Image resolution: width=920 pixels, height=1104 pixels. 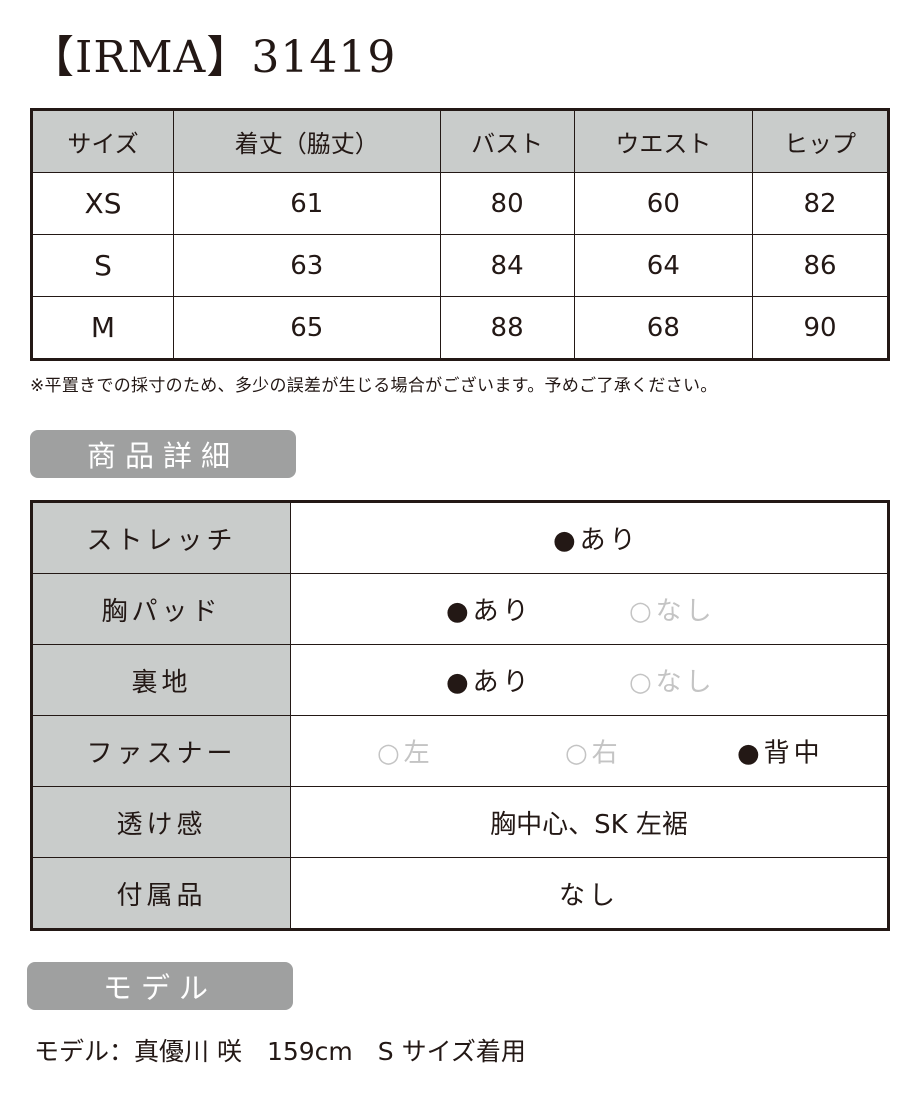 I want to click on table-row: XS 61 80 60 82, so click(x=460, y=203).